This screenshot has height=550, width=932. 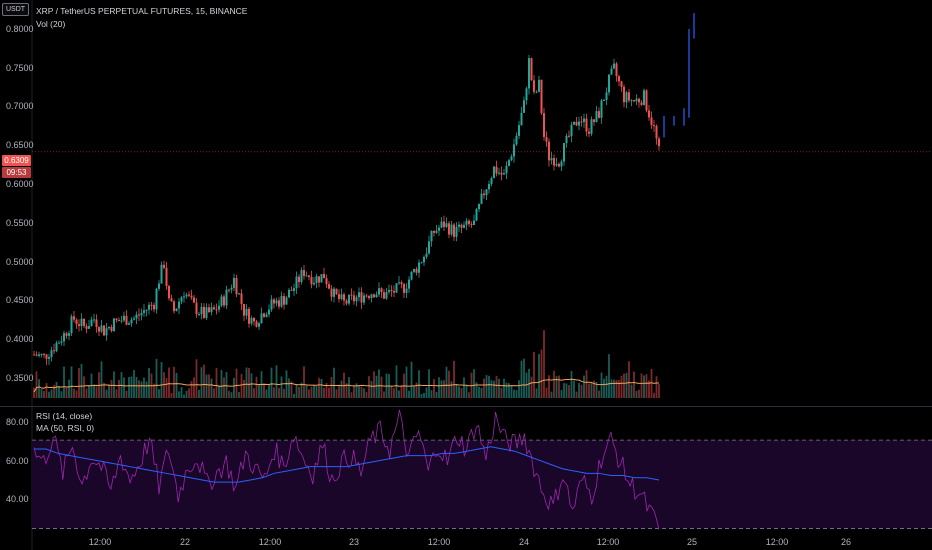 What do you see at coordinates (466, 406) in the screenshot?
I see `pane-divider` at bounding box center [466, 406].